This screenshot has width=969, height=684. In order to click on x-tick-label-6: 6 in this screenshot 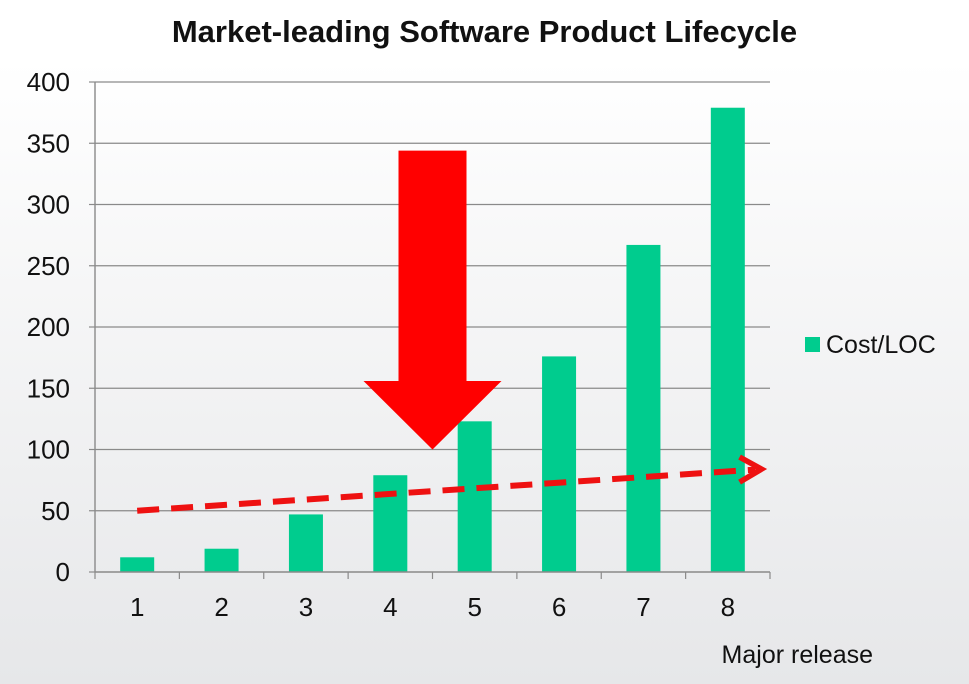, I will do `click(559, 607)`.